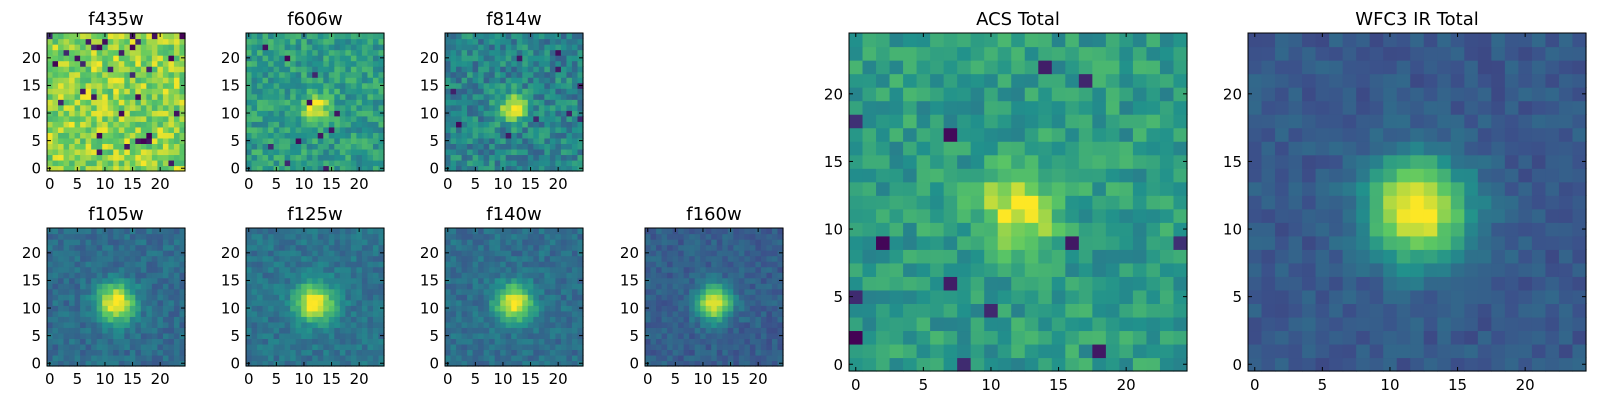 The height and width of the screenshot is (400, 1600). Describe the element at coordinates (713, 214) in the screenshot. I see `panel-title: f160w` at that location.